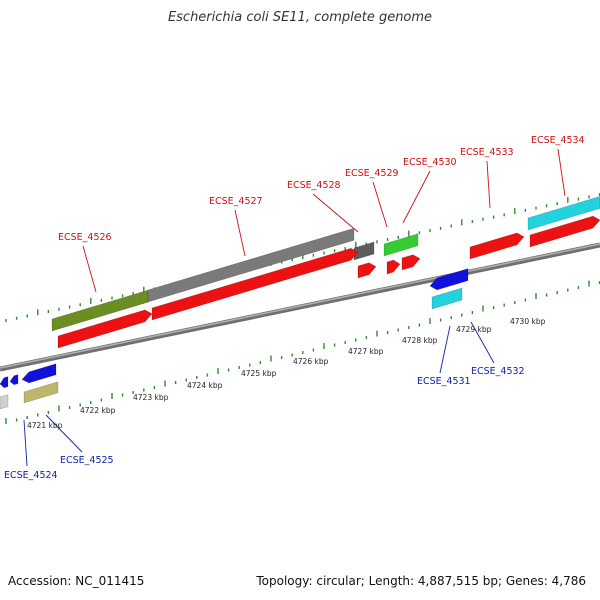 The image size is (600, 600). Describe the element at coordinates (366, 351) in the screenshot. I see `kbp-label: 4727 kbp` at that location.